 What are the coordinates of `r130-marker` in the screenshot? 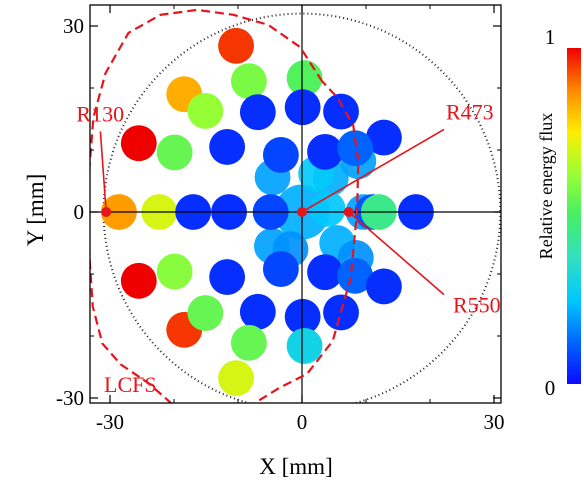 It's located at (106, 212).